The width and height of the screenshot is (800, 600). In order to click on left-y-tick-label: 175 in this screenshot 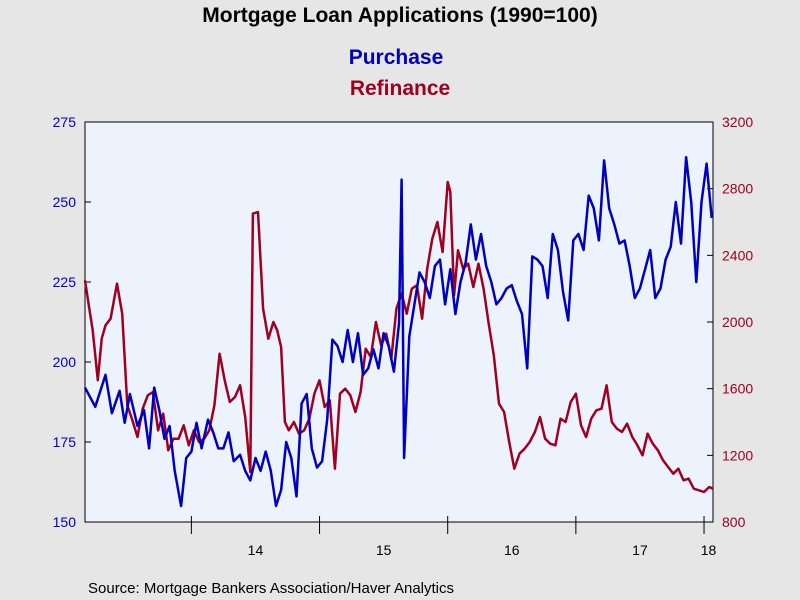, I will do `click(65, 442)`.